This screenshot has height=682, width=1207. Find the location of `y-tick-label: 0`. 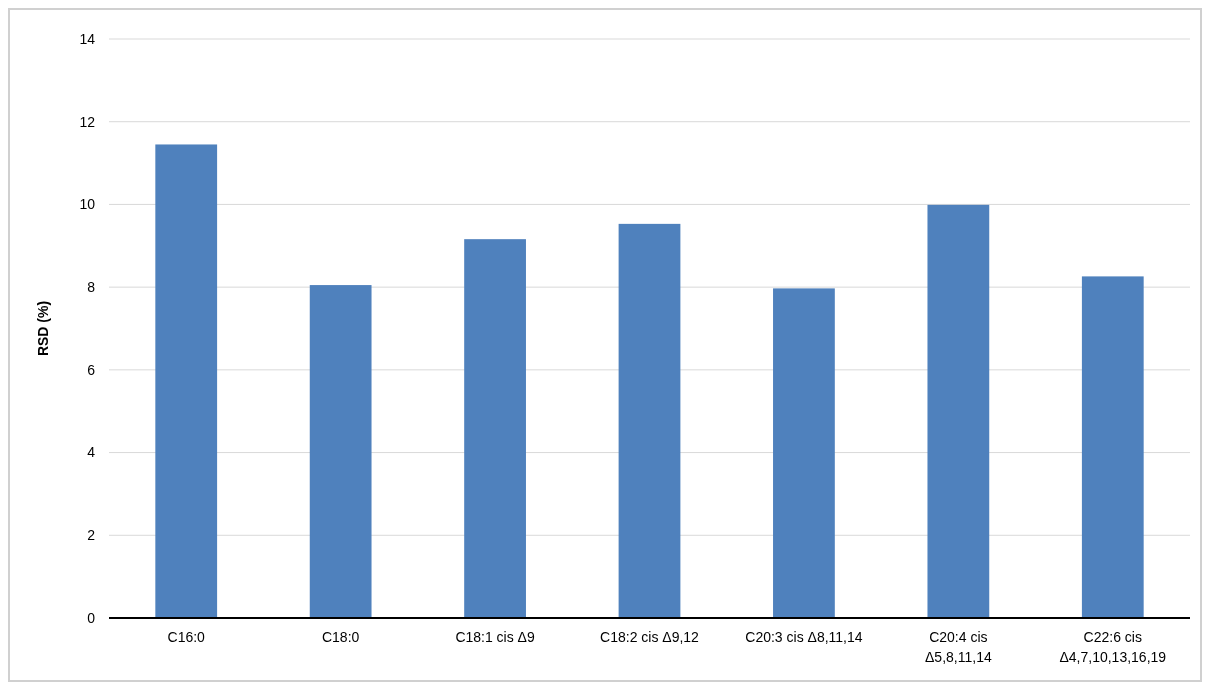

y-tick-label: 0 is located at coordinates (91, 617).